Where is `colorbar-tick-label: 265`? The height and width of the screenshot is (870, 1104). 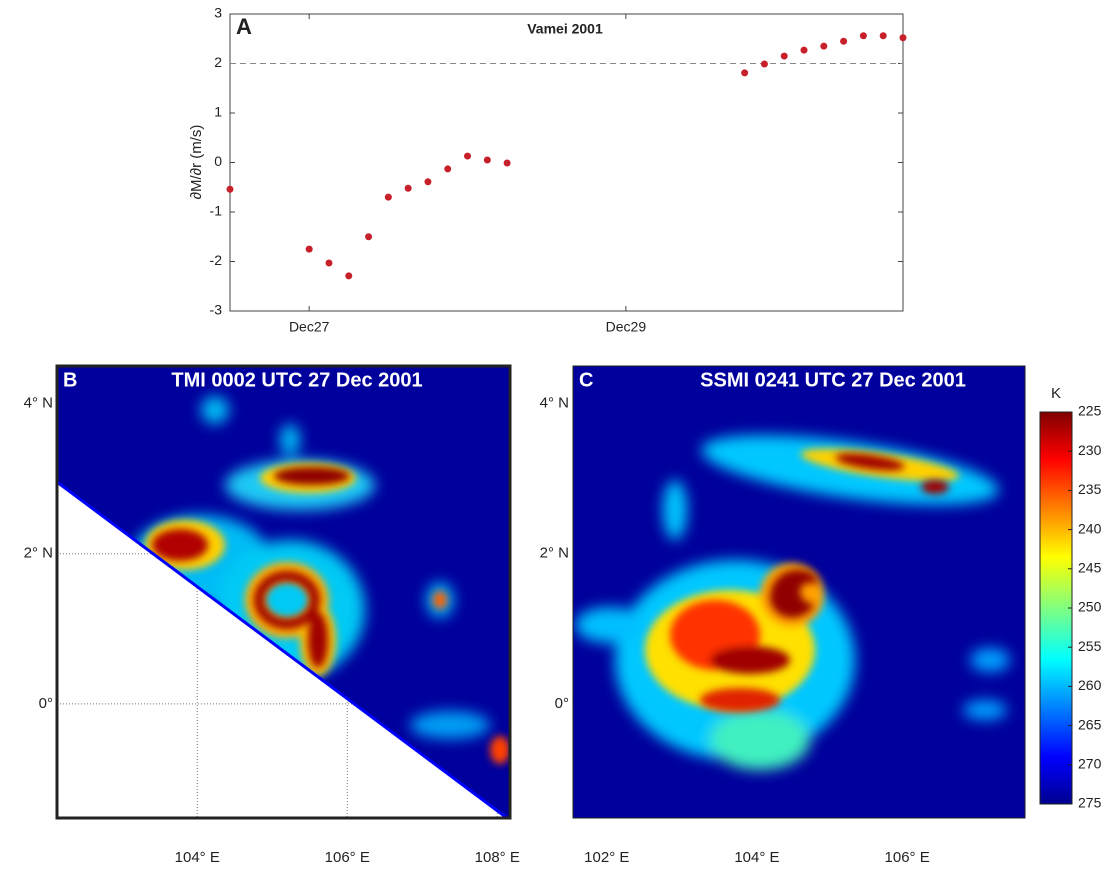
colorbar-tick-label: 265 is located at coordinates (1090, 724).